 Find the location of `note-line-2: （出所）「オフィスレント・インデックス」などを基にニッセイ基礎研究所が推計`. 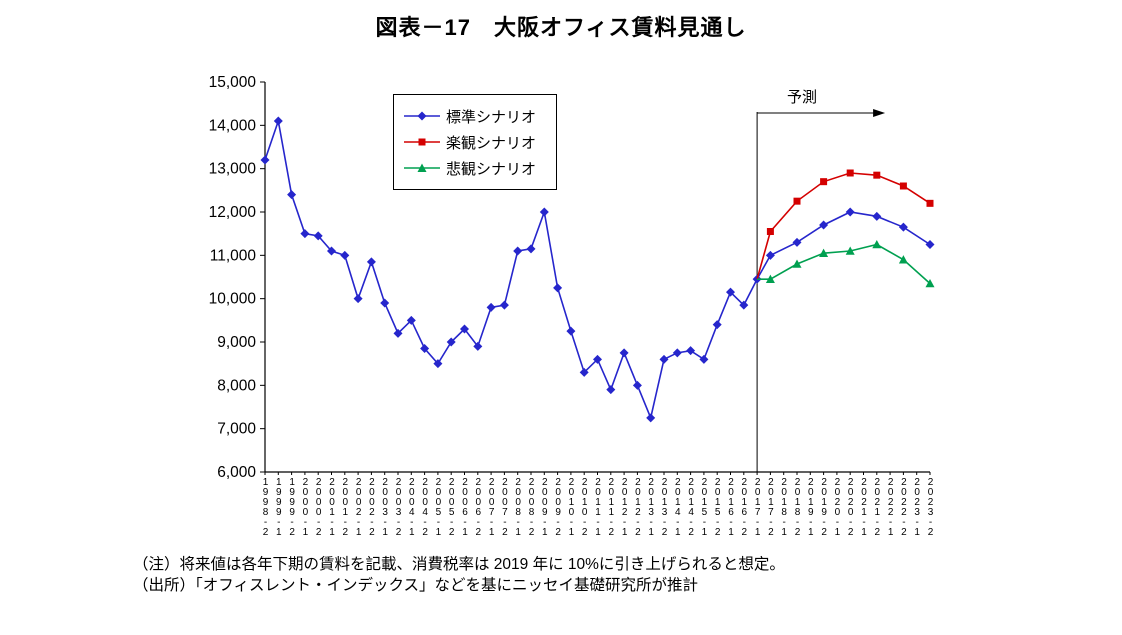

note-line-2: （出所）「オフィスレント・インデックス」などを基にニッセイ基礎研究所が推計 is located at coordinates (415, 585).